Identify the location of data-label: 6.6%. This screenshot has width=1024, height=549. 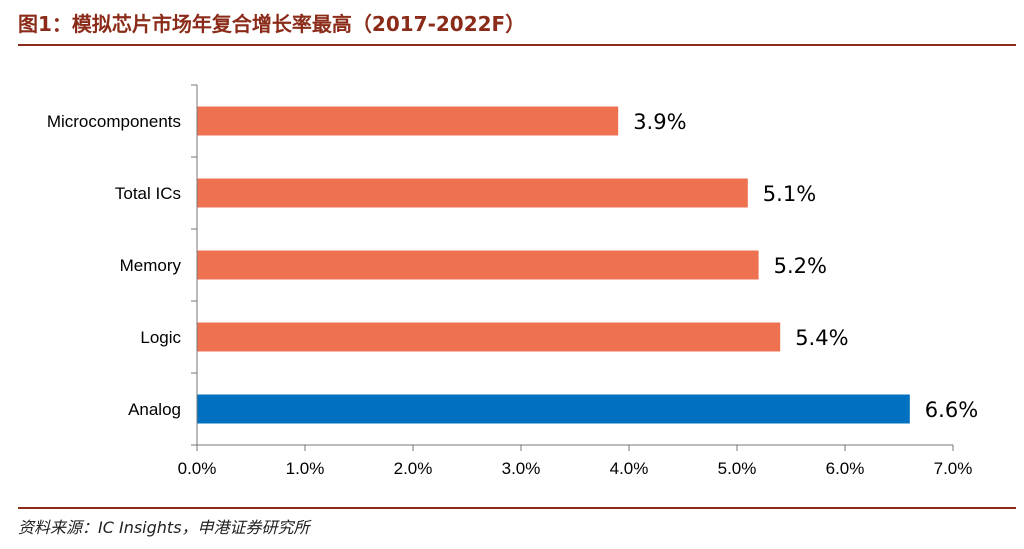
(951, 410).